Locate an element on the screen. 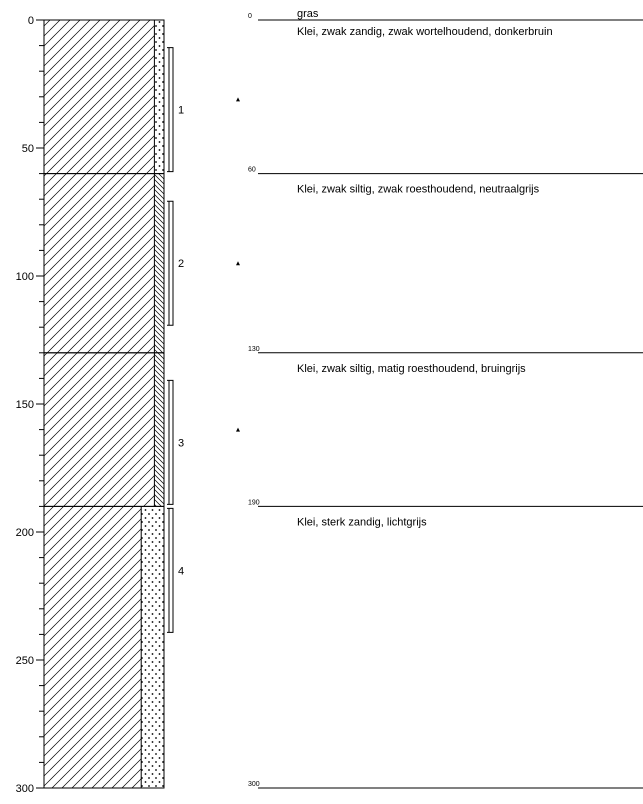 This screenshot has width=643, height=804. boundary-depth-label: 130 is located at coordinates (254, 349).